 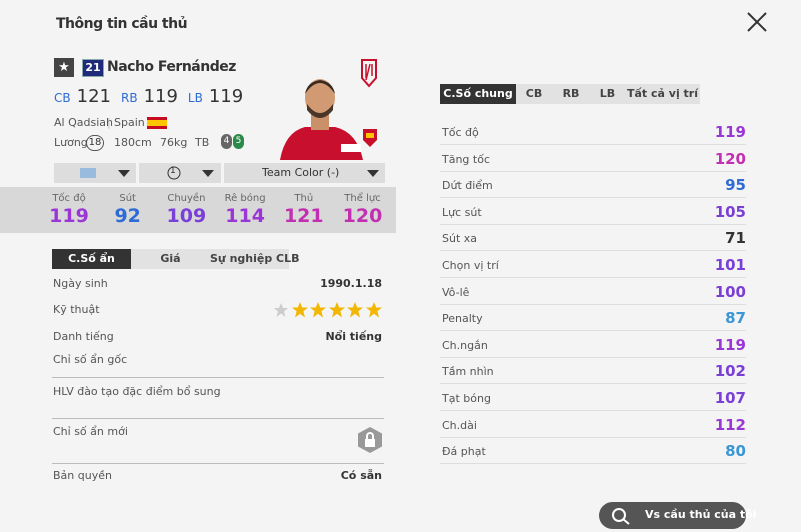 I want to click on height: 180cm, so click(x=133, y=142).